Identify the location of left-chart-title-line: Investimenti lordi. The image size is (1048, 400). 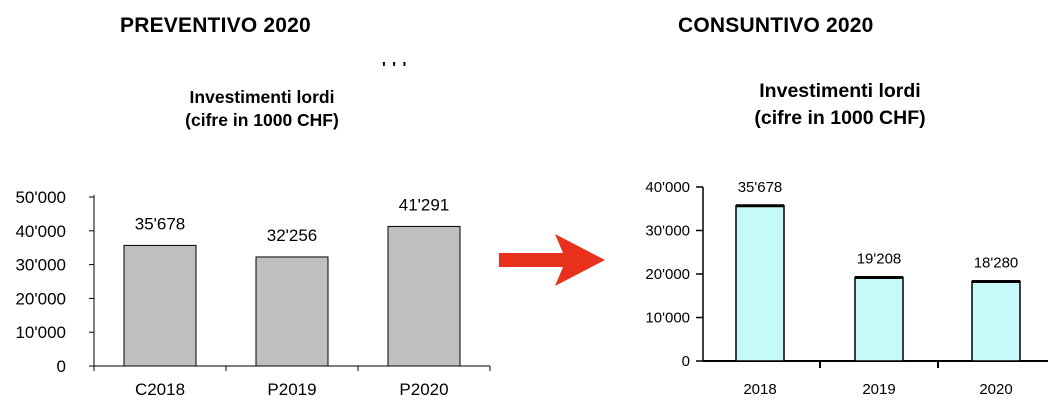
(262, 97).